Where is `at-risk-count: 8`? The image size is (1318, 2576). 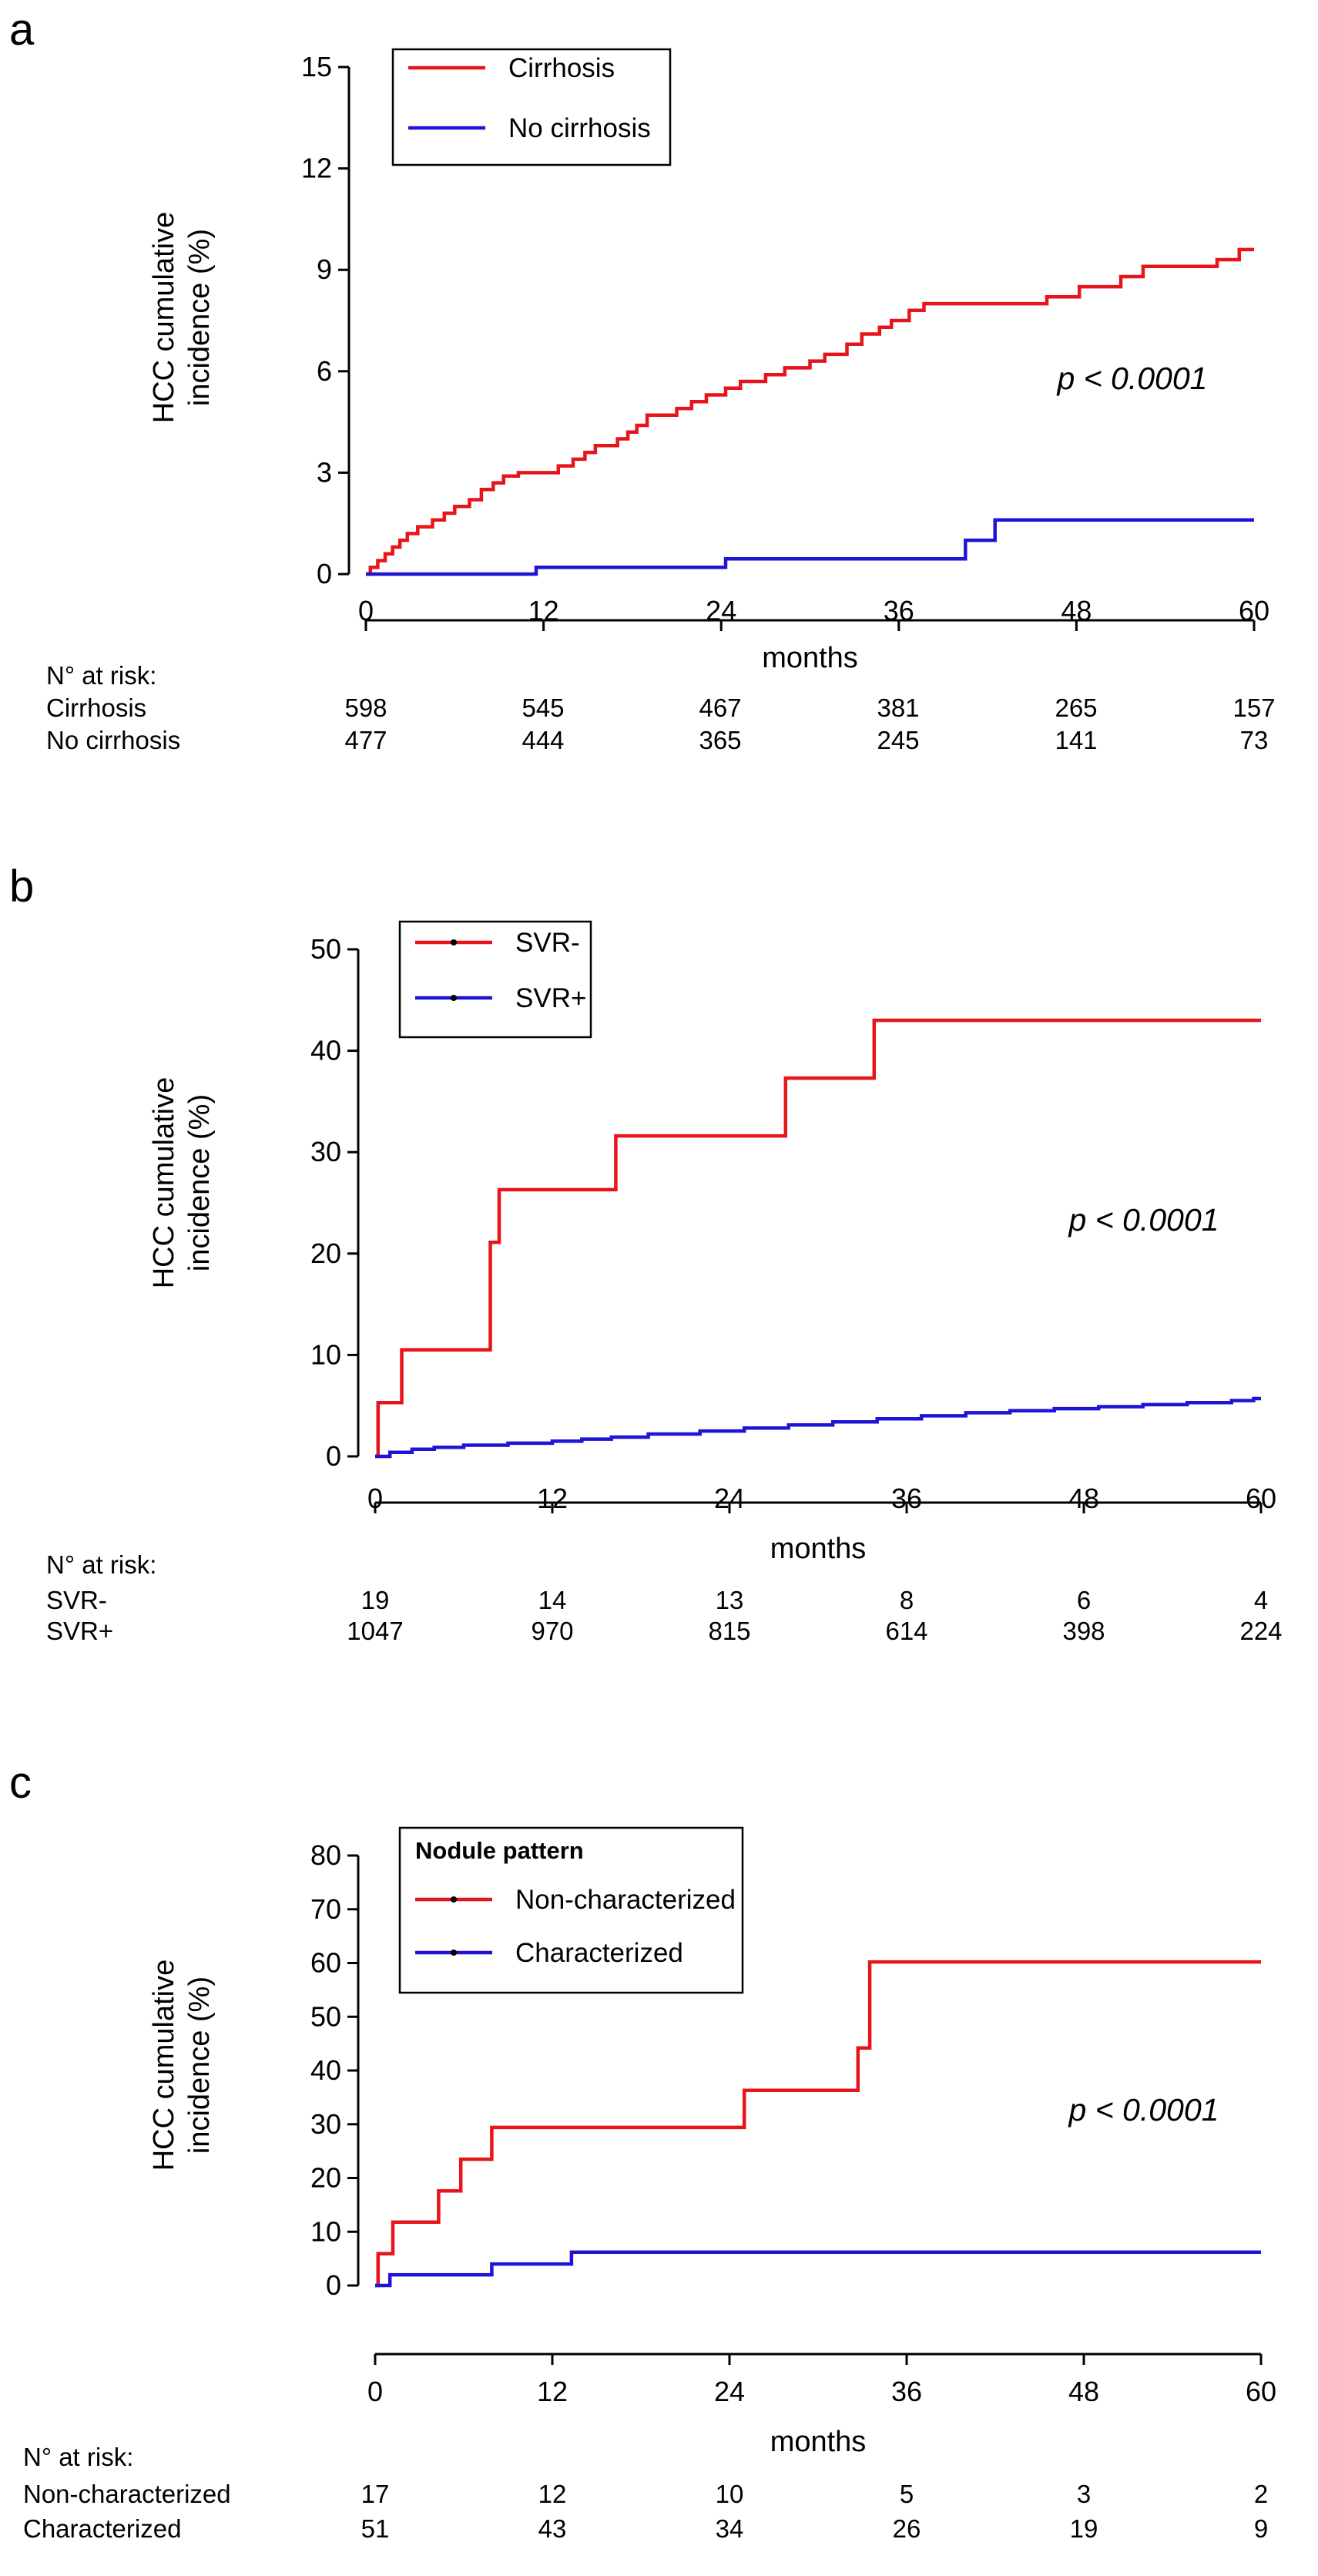
at-risk-count: 8 is located at coordinates (907, 1600).